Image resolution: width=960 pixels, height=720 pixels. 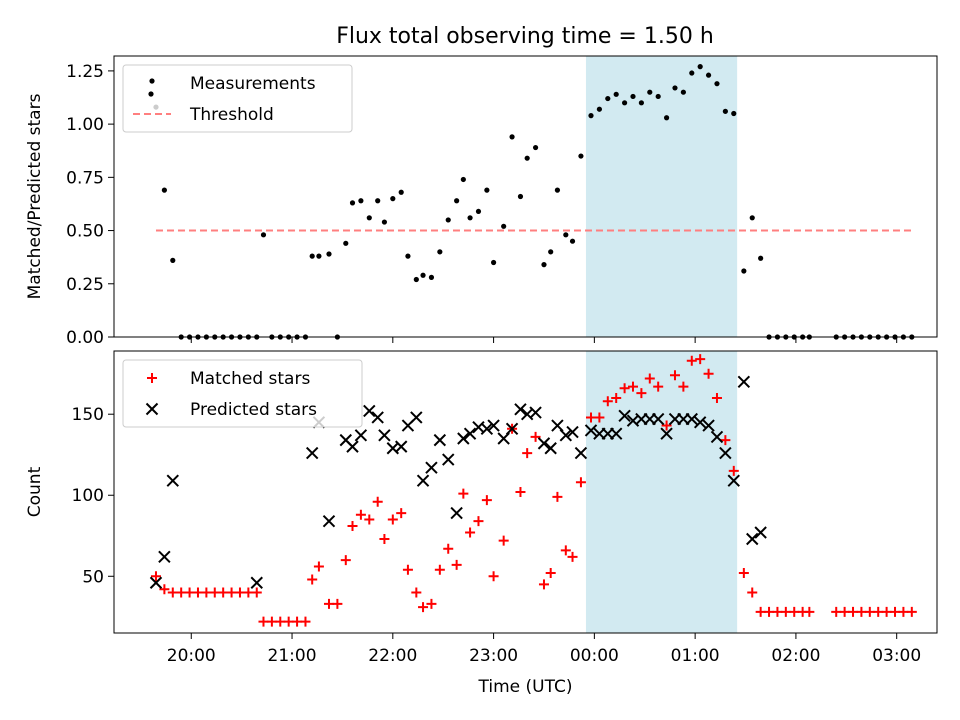 I want to click on top-highlight-span, so click(x=661, y=196).